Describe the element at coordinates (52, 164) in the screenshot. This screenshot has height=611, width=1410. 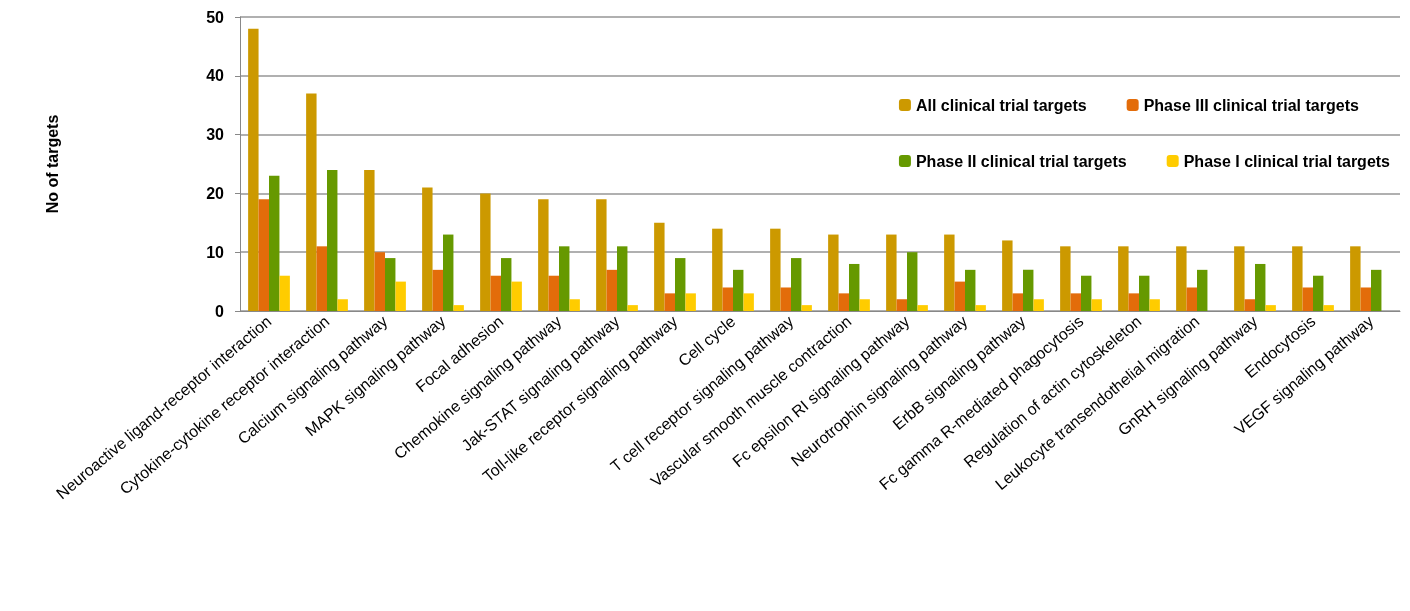
I see `y-axis-title: No of targets` at that location.